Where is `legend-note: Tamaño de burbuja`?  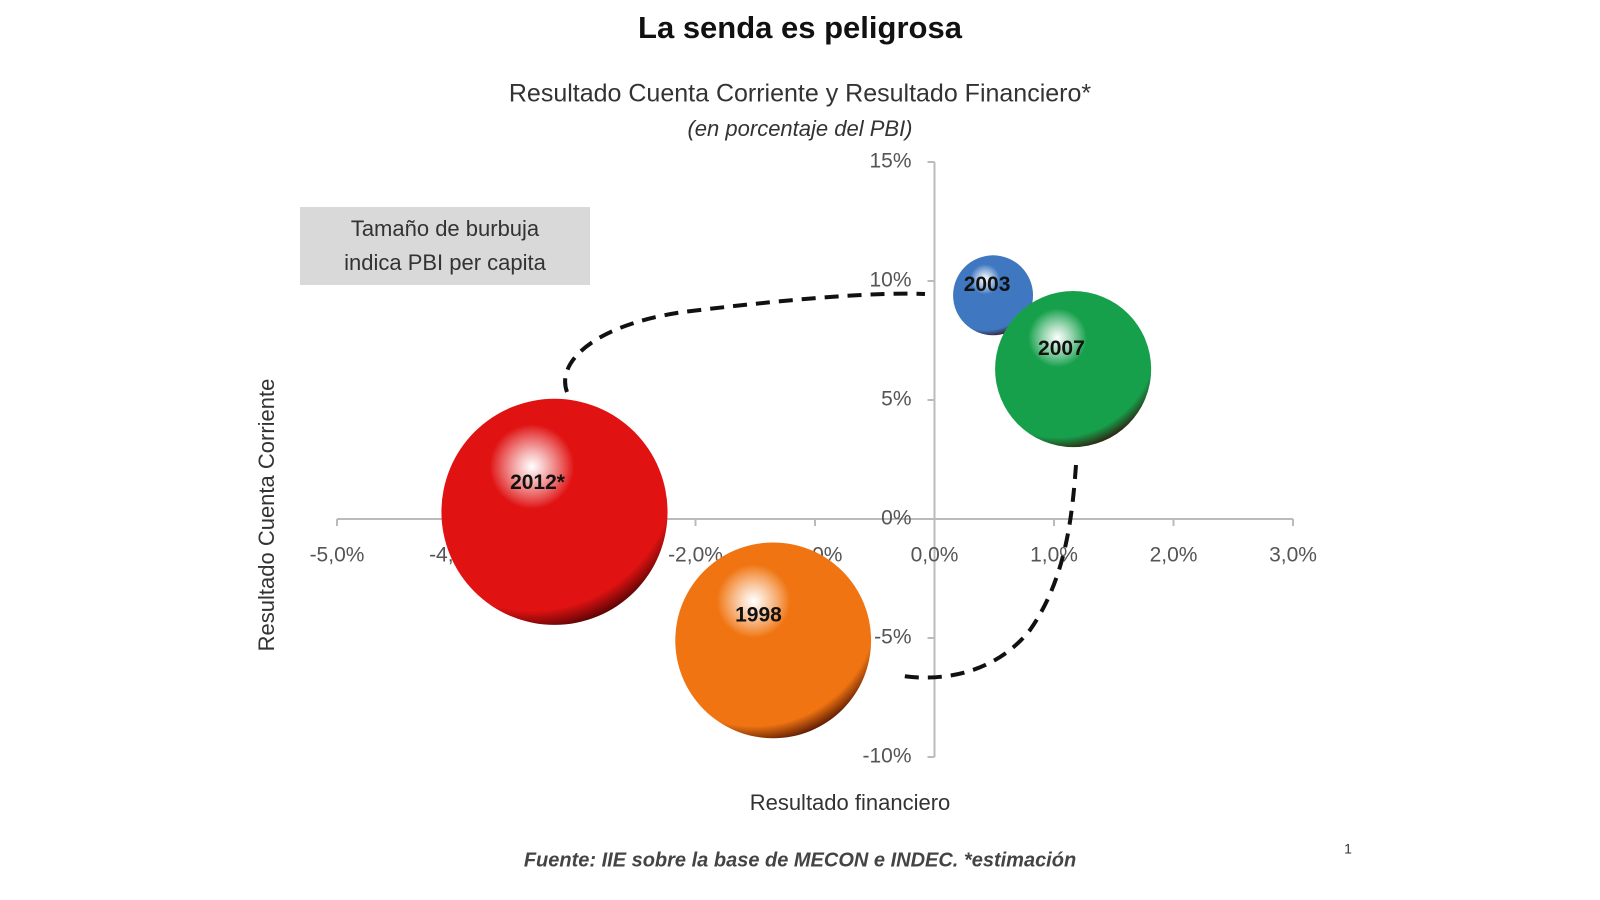 legend-note: Tamaño de burbuja is located at coordinates (445, 228).